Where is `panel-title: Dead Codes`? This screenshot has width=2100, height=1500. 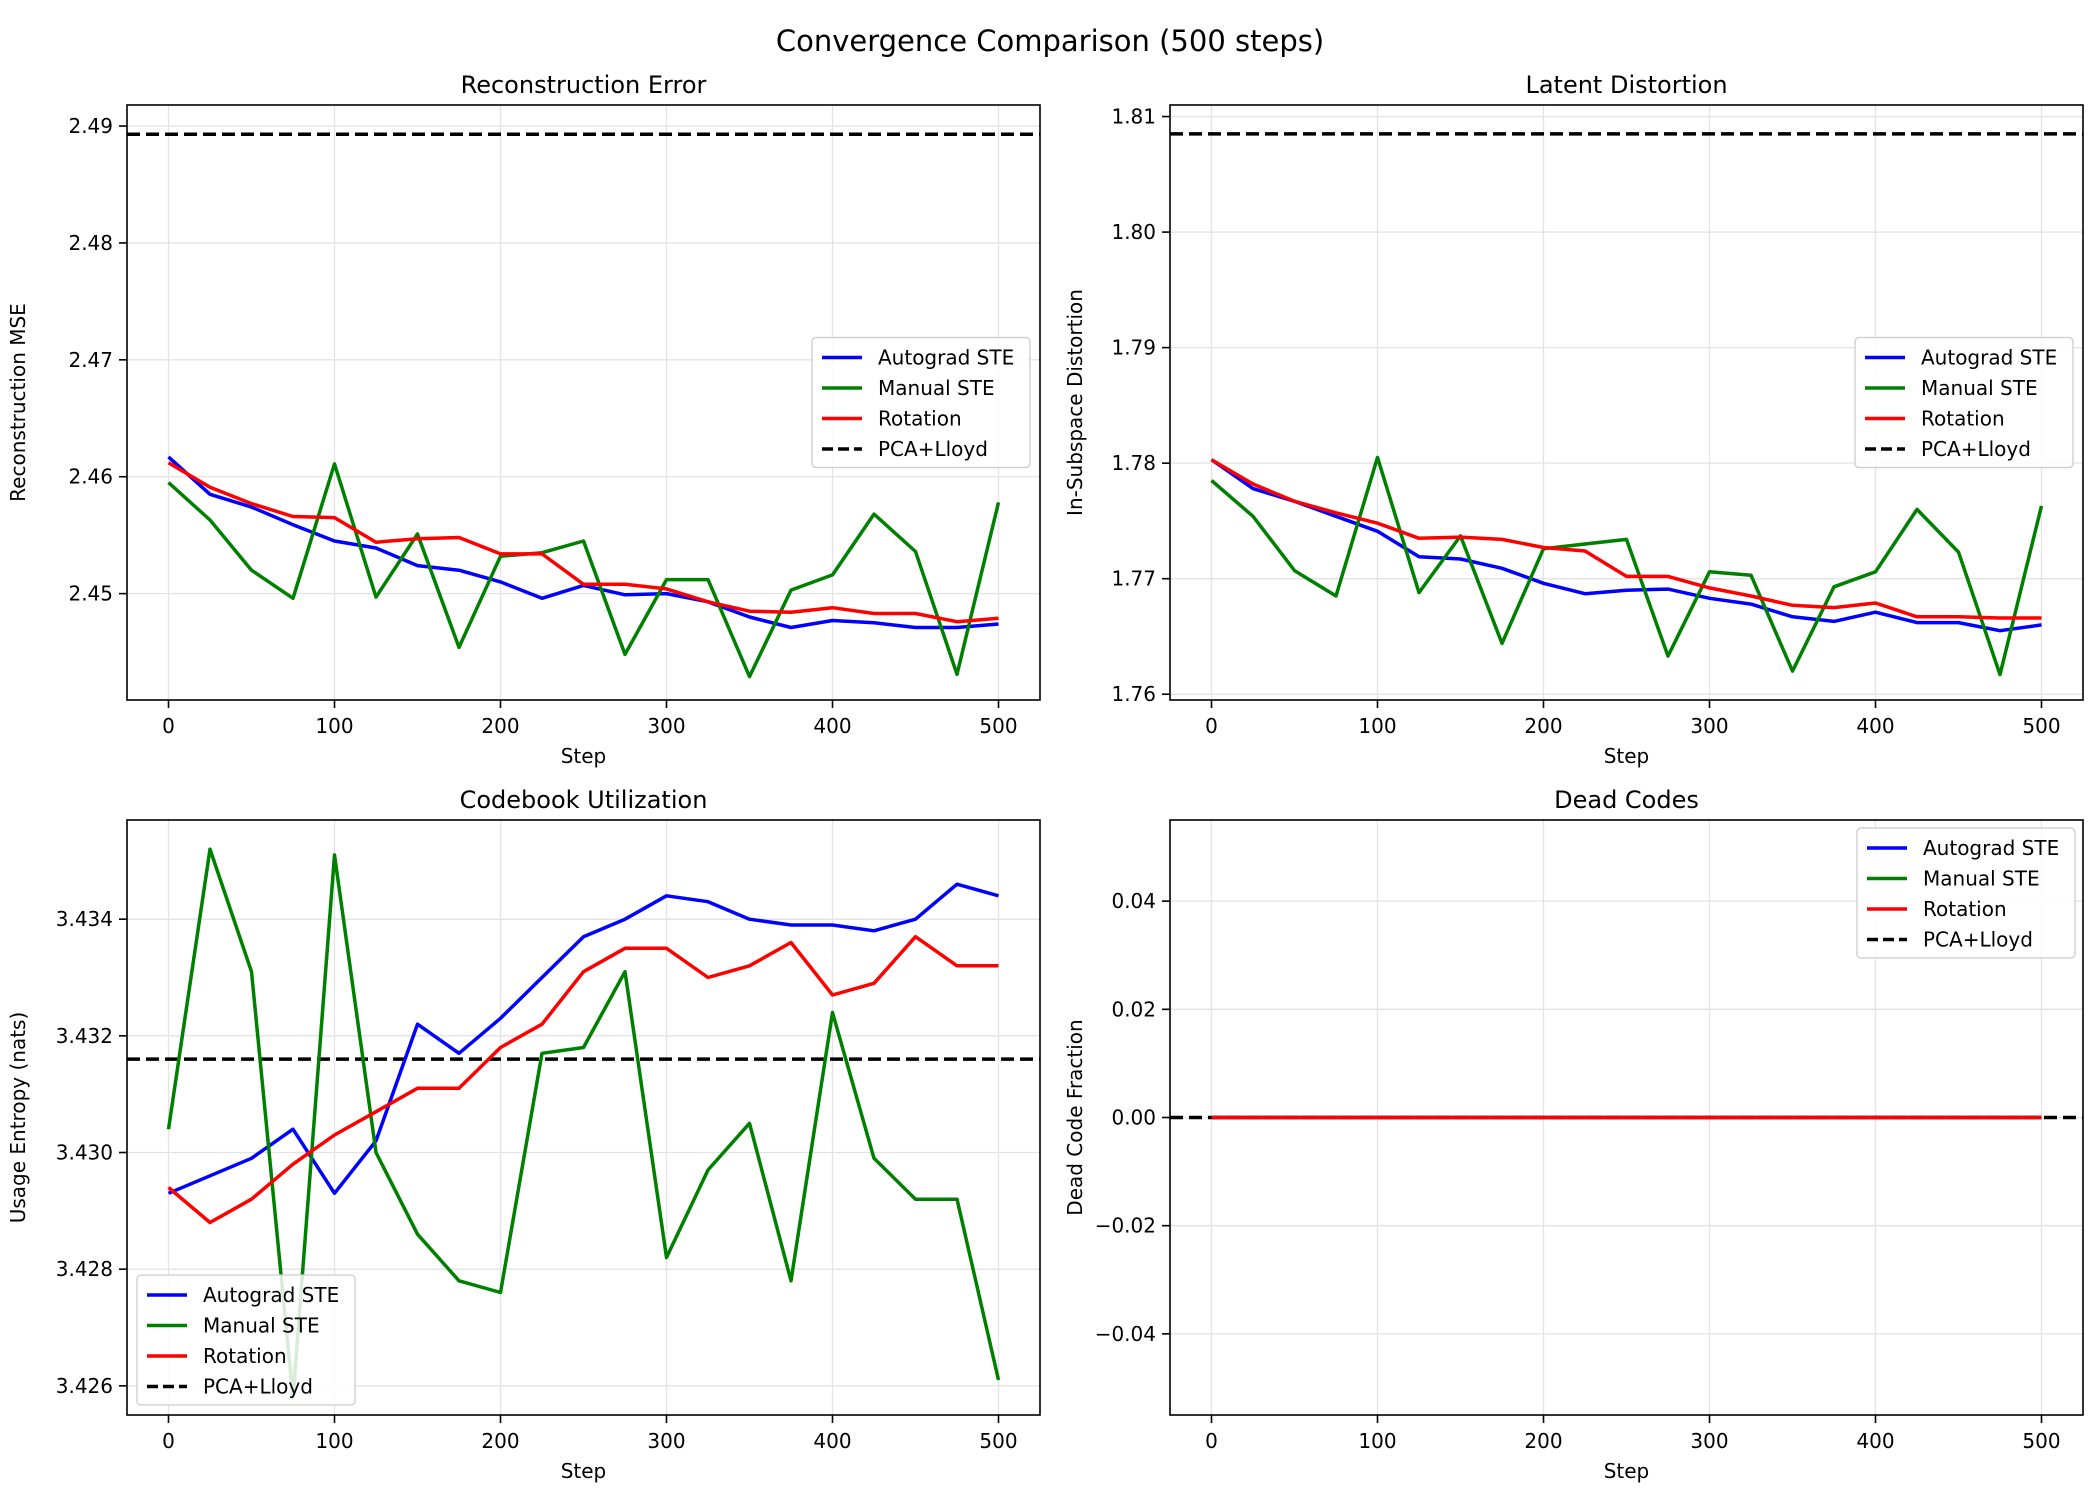 panel-title: Dead Codes is located at coordinates (1626, 800).